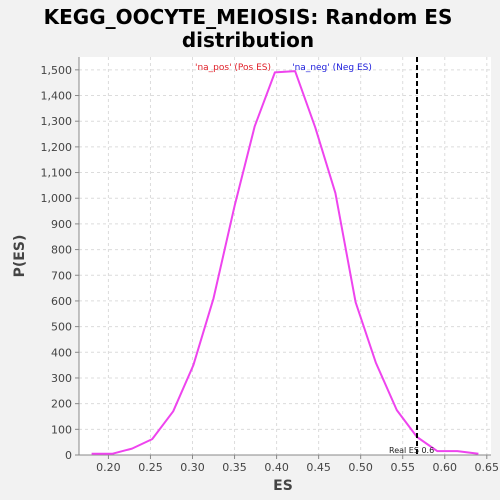  I want to click on y-tick-label: 1,400, so click(57, 96).